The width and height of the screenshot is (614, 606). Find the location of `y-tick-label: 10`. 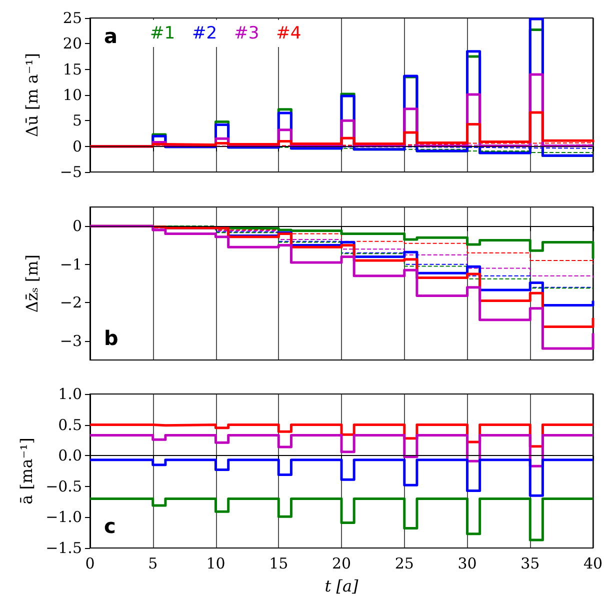

y-tick-label: 10 is located at coordinates (72, 95).